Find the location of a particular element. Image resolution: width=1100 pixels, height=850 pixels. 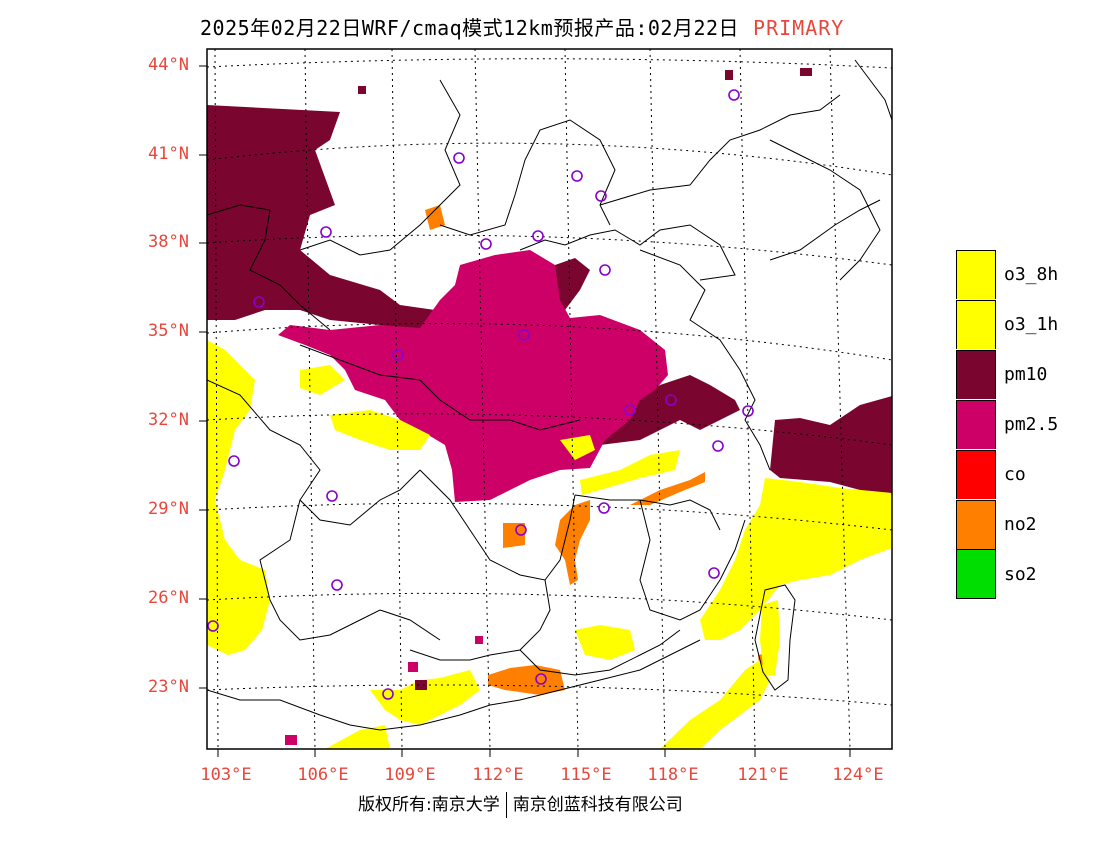

pm10-region-northwest is located at coordinates (321, 217).